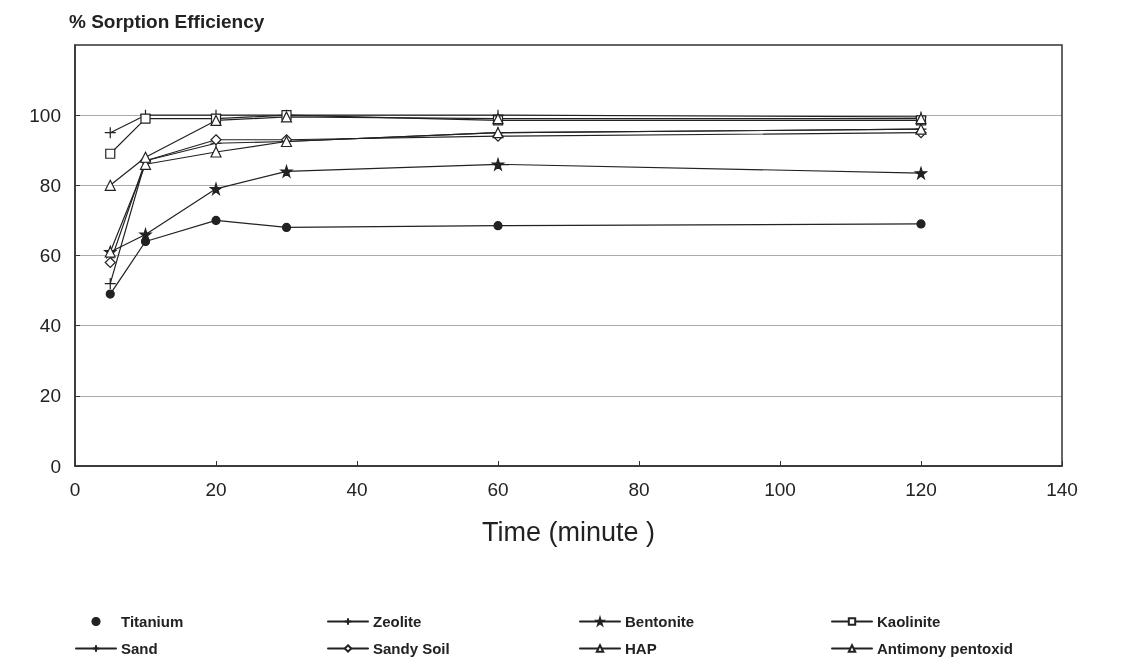 Image resolution: width=1139 pixels, height=667 pixels. Describe the element at coordinates (55, 466) in the screenshot. I see `y-tick-label: 0` at that location.